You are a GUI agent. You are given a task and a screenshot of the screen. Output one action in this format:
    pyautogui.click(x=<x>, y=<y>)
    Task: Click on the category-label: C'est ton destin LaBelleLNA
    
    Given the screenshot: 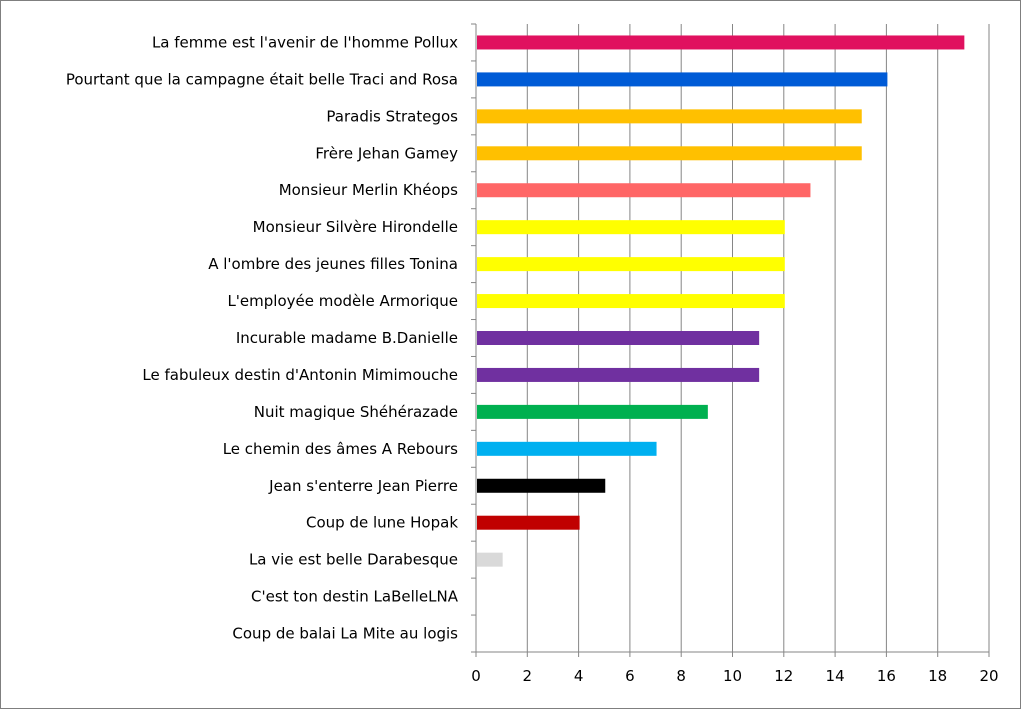 What is the action you would take?
    pyautogui.click(x=355, y=597)
    